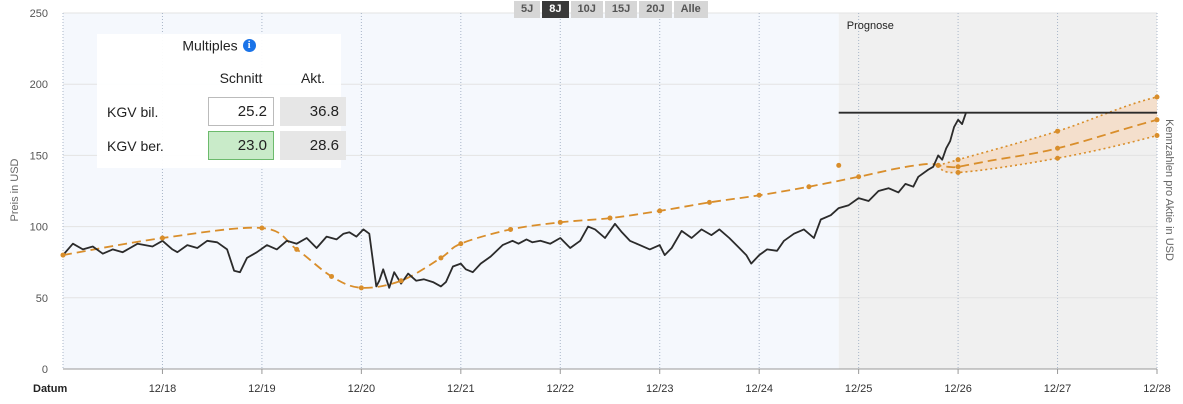 This screenshot has width=1183, height=404. What do you see at coordinates (249, 45) in the screenshot?
I see `info-icon: i` at bounding box center [249, 45].